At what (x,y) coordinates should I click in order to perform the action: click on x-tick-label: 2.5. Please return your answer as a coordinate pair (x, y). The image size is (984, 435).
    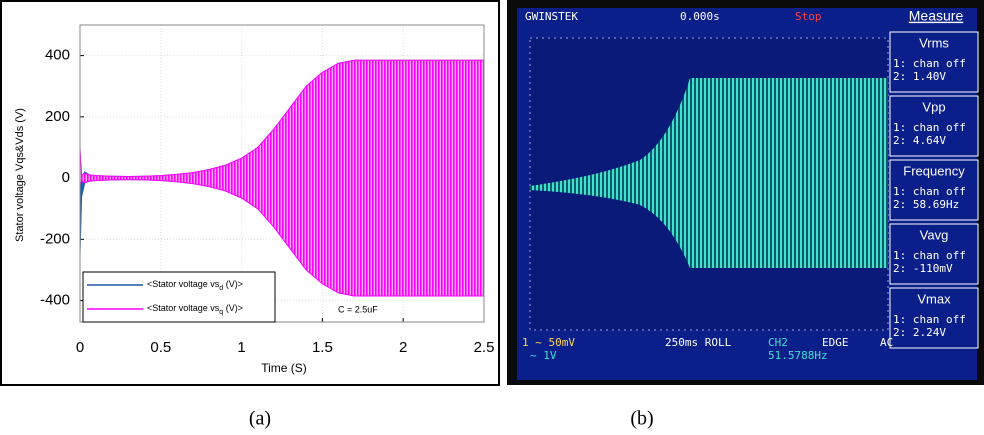
    Looking at the image, I should click on (484, 347).